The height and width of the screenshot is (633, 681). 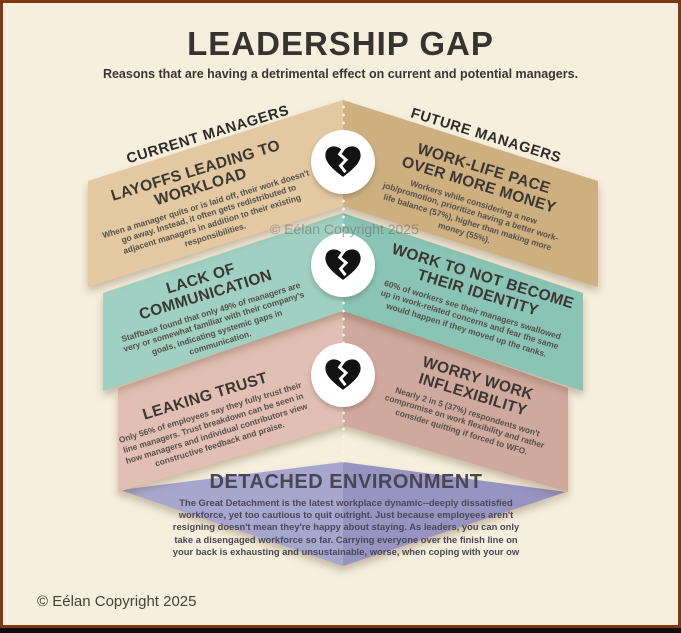 What do you see at coordinates (344, 229) in the screenshot?
I see `center-watermark: © Eélan Copyright 2025` at bounding box center [344, 229].